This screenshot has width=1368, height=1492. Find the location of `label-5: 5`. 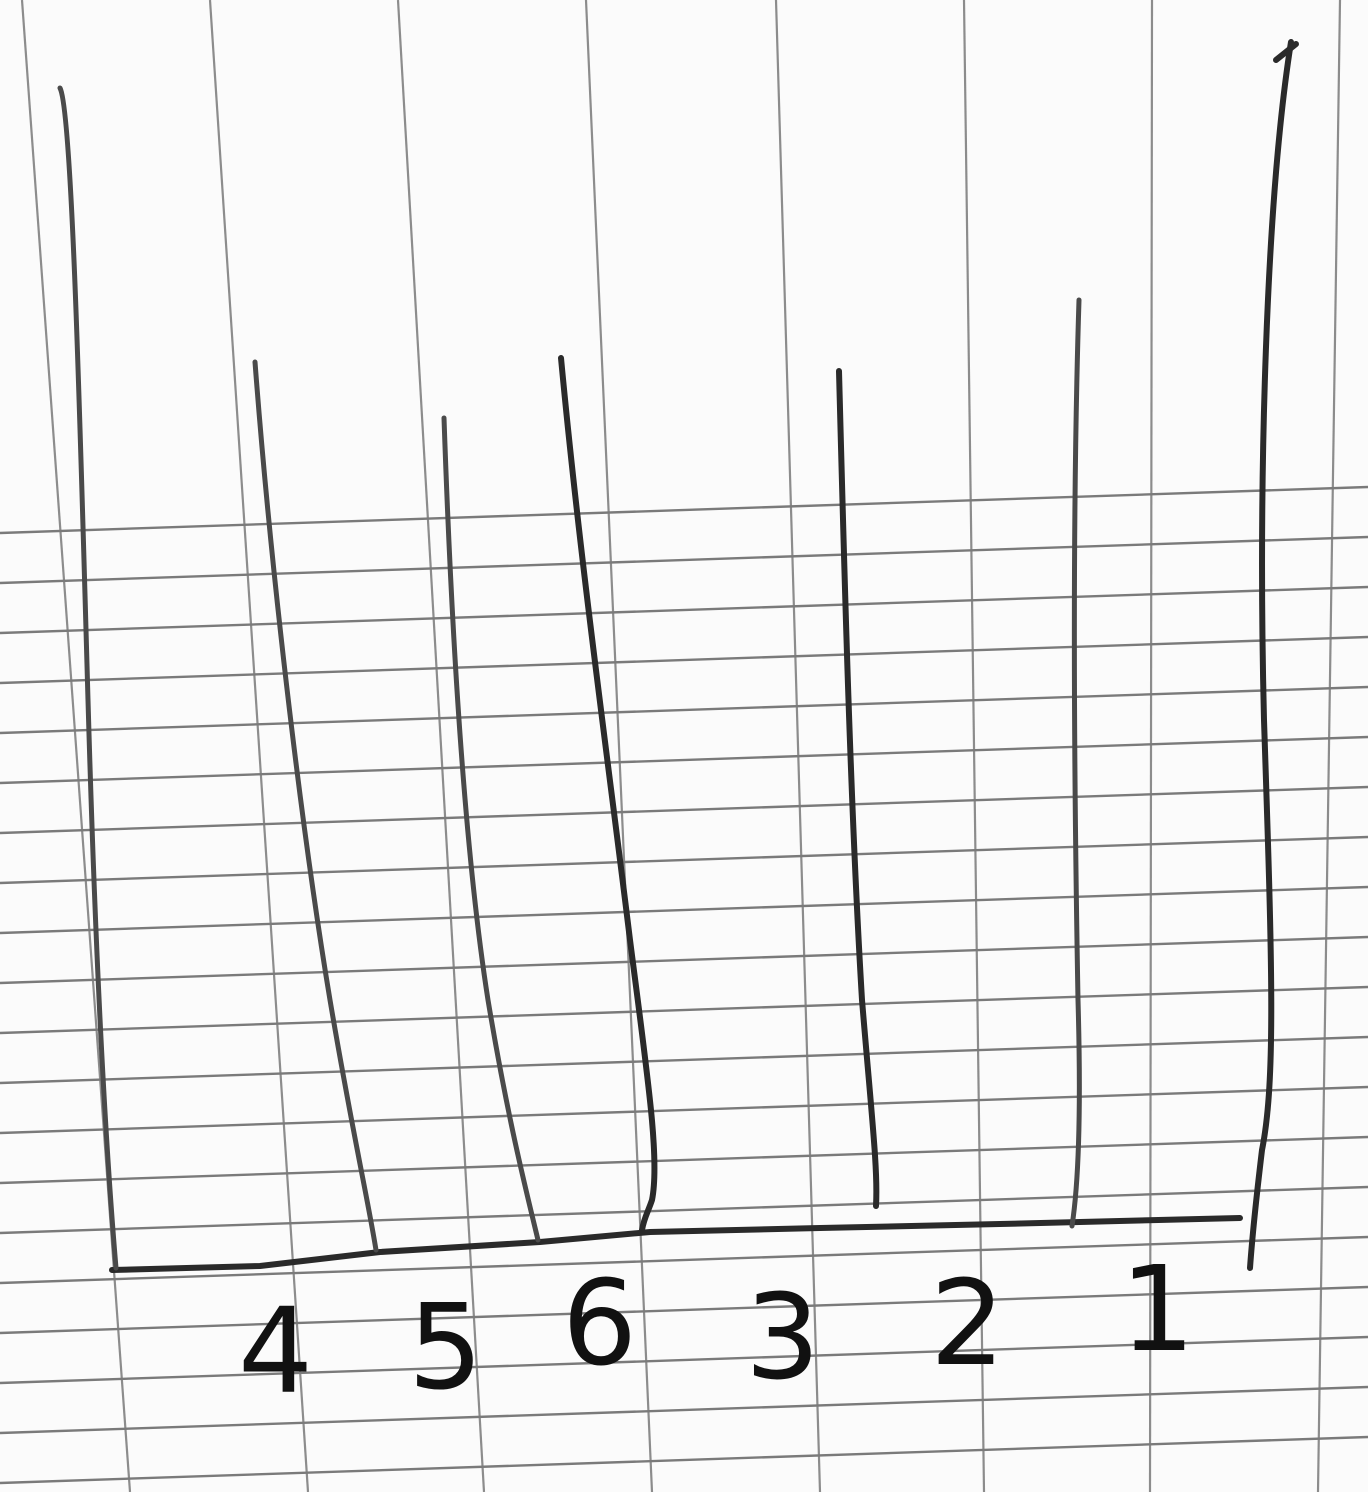

label-5: 5 is located at coordinates (445, 1347).